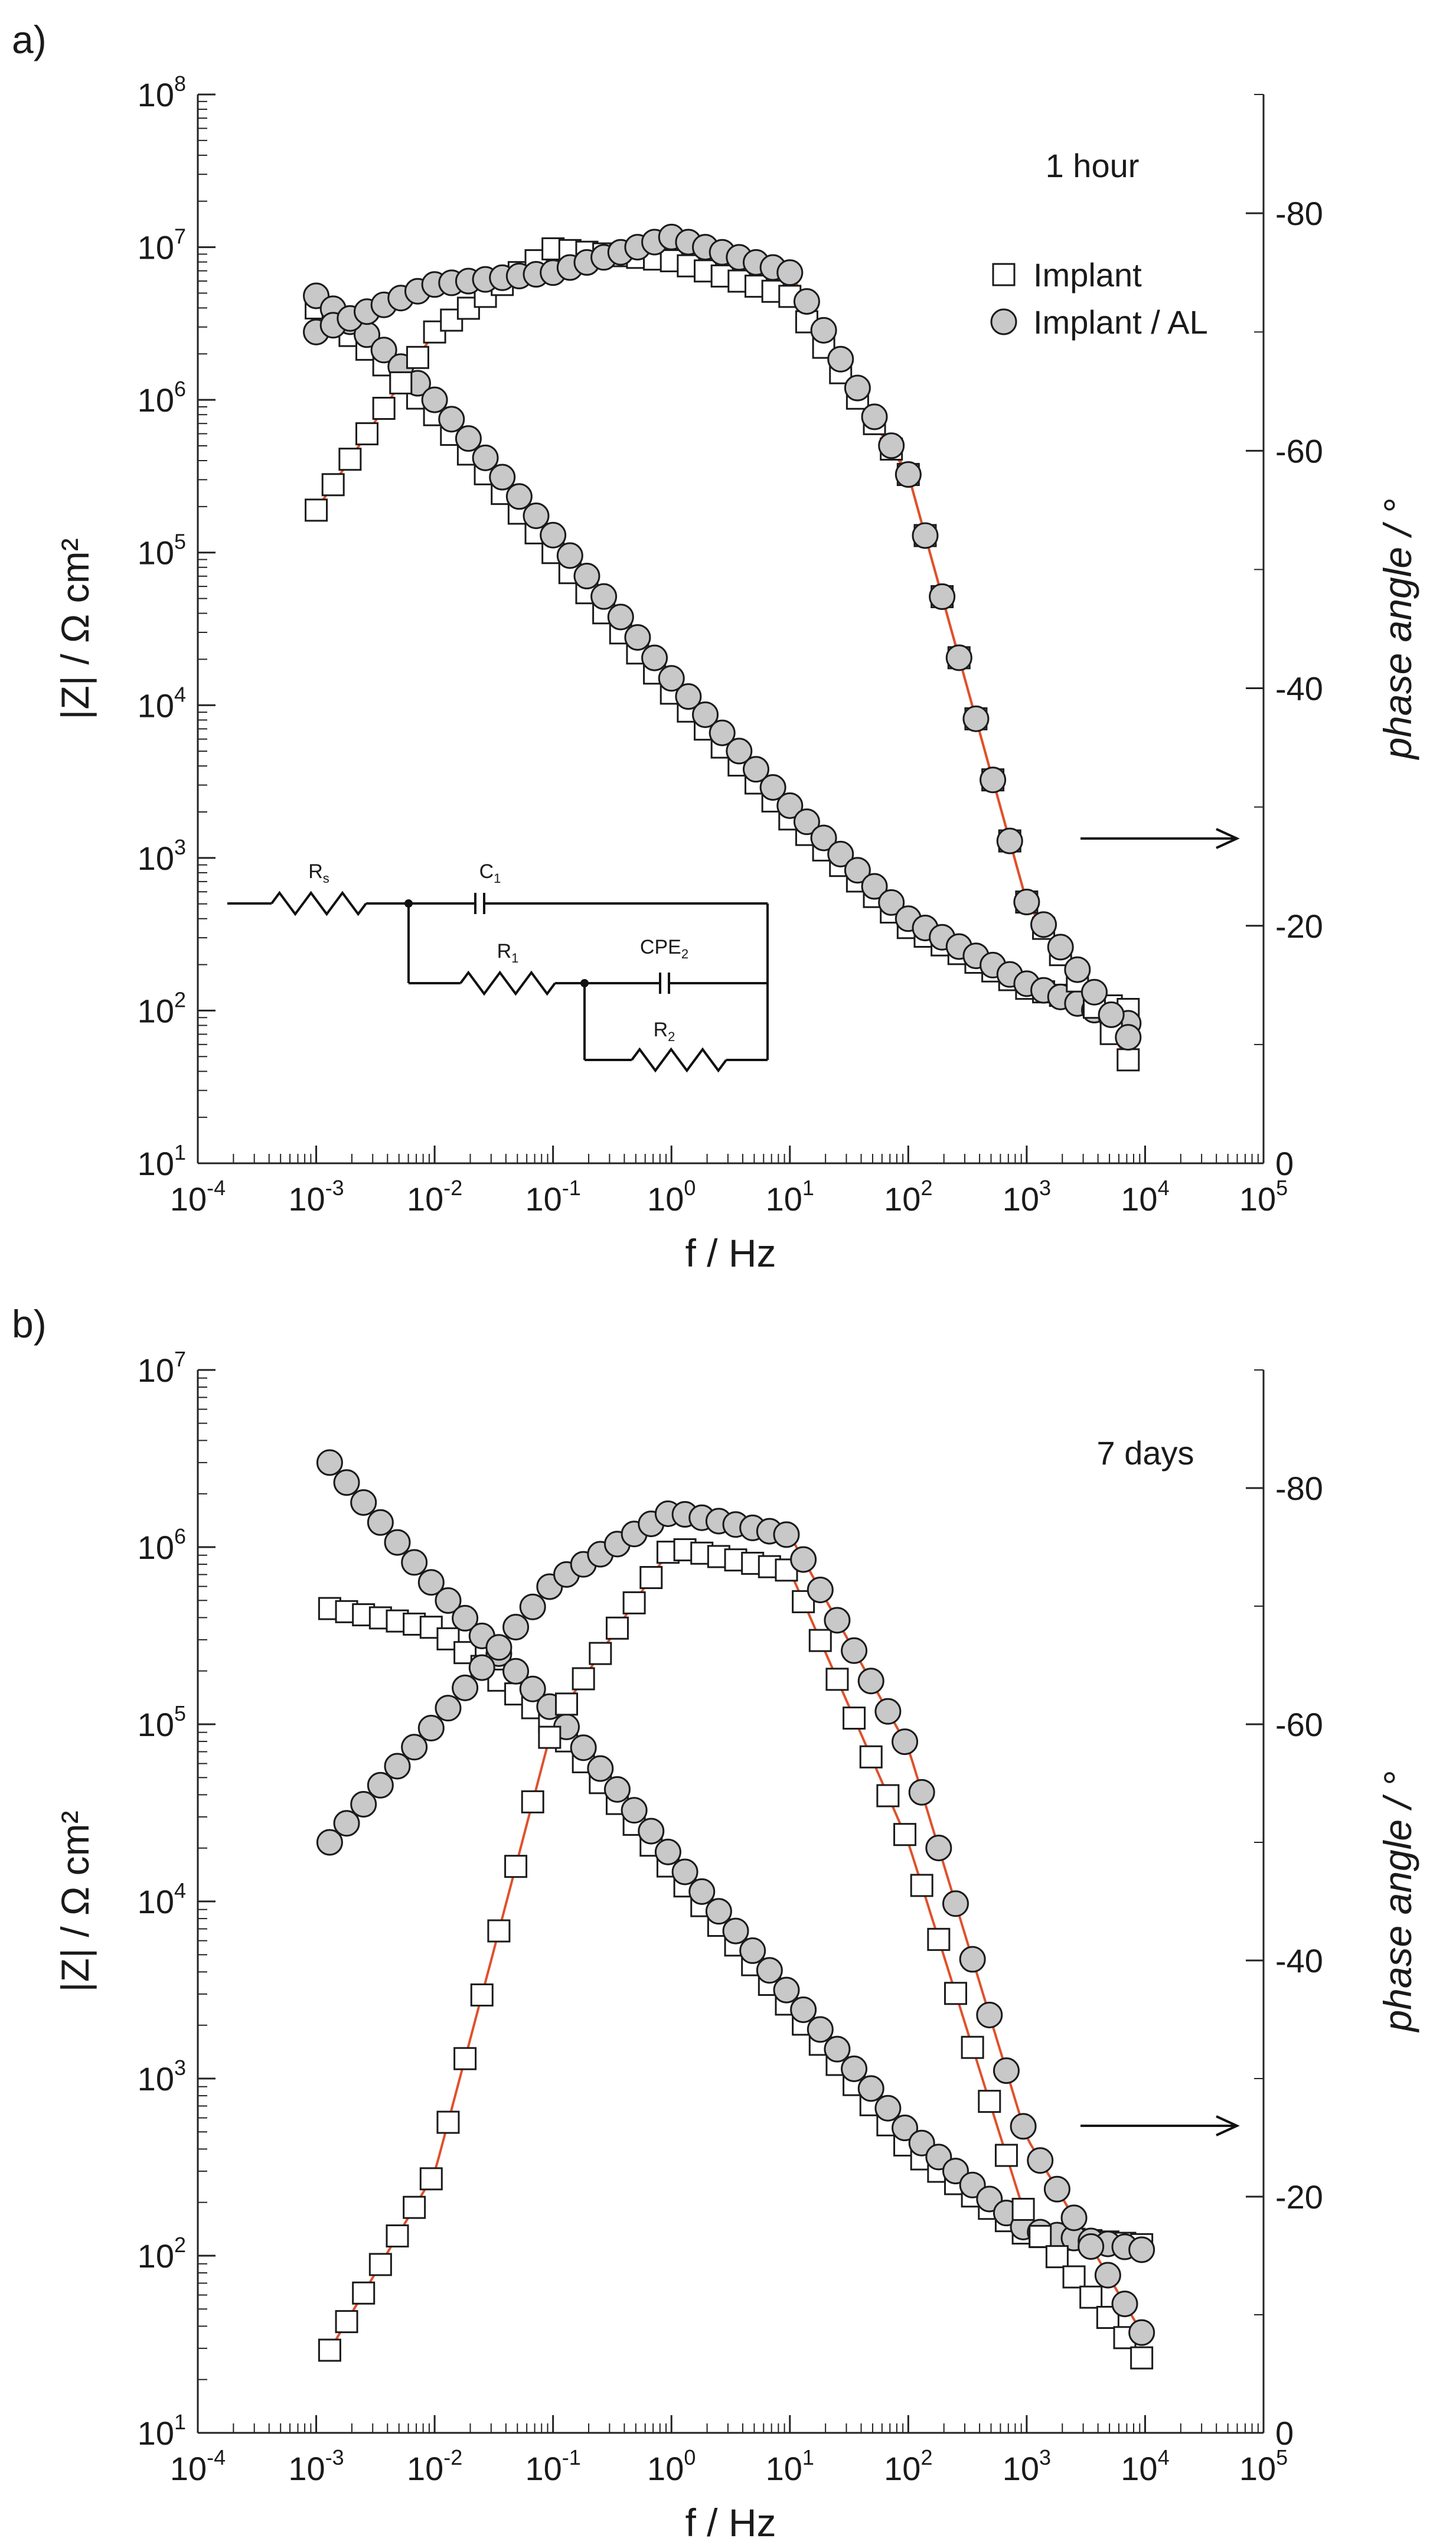  Describe the element at coordinates (1145, 1453) in the screenshot. I see `time-annotation: 7 days` at that location.